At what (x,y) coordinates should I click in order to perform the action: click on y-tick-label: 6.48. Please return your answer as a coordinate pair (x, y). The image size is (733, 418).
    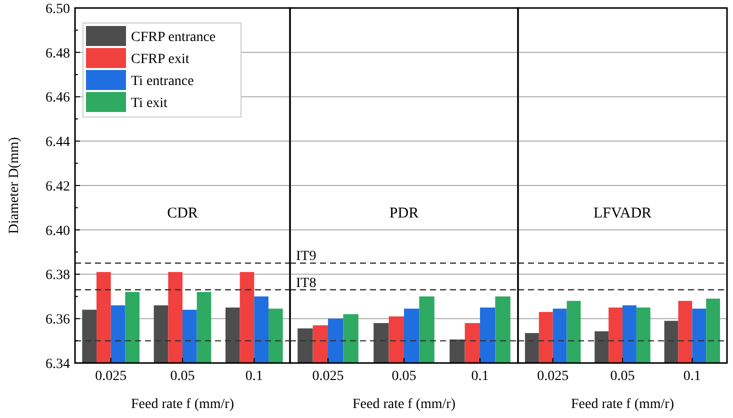
    Looking at the image, I should click on (58, 54).